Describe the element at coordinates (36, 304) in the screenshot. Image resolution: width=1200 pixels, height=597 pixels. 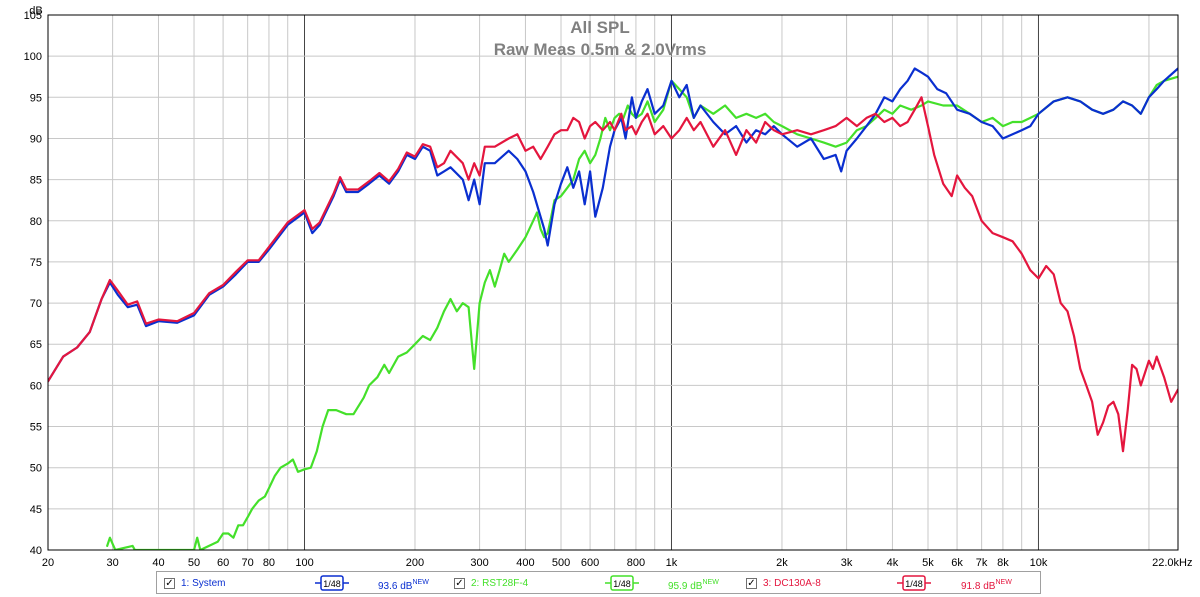
I see `y-tick-label: 70` at that location.